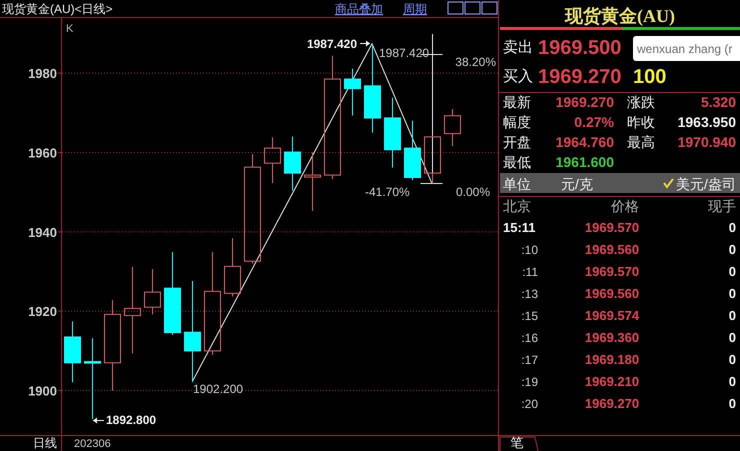  Describe the element at coordinates (707, 142) in the screenshot. I see `text: 1970.940` at that location.